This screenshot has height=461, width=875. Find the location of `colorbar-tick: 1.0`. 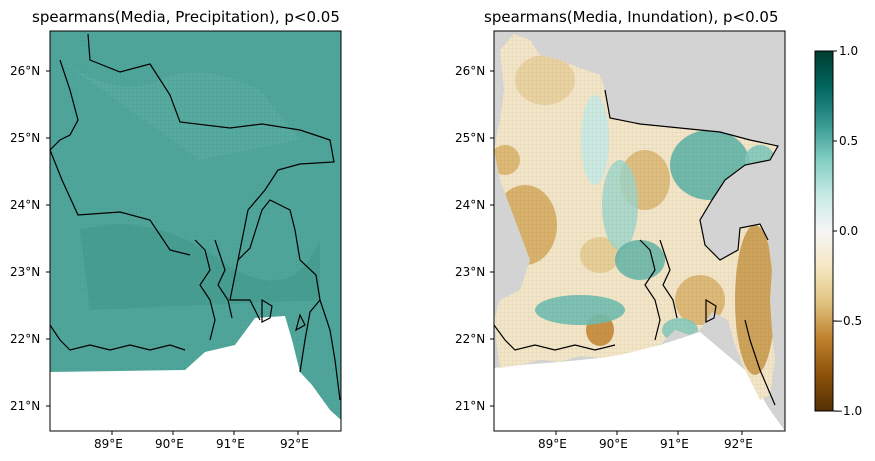

colorbar-tick: 1.0 is located at coordinates (849, 51).